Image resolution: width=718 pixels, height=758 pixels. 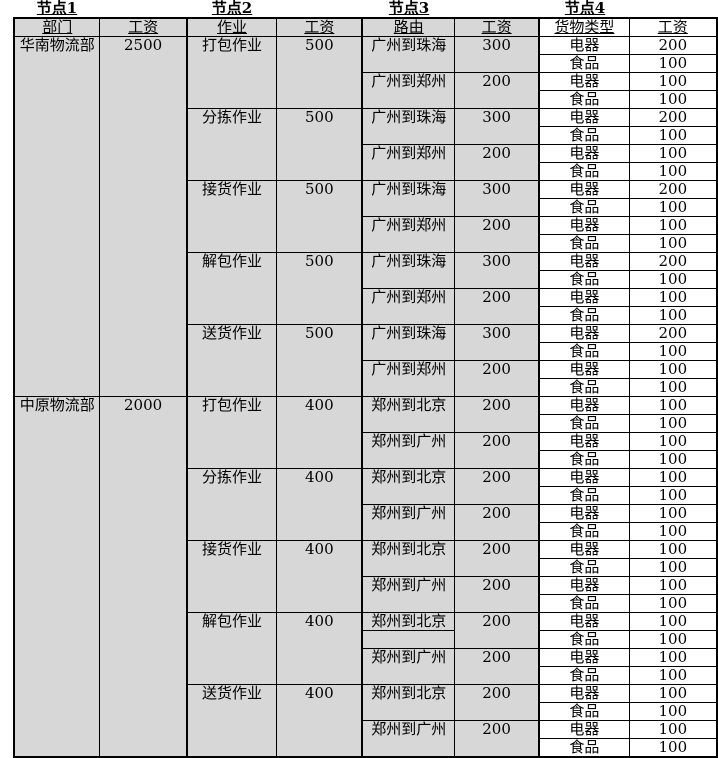 I want to click on node3-title: 节点3, so click(x=409, y=8).